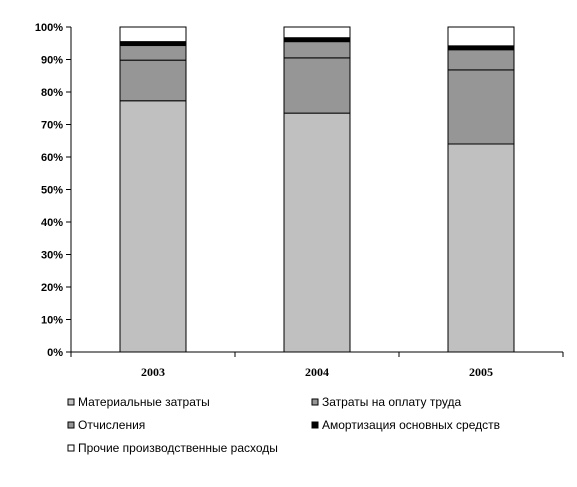 The height and width of the screenshot is (487, 577). Describe the element at coordinates (52, 61) in the screenshot. I see `y-tick-label: 90%` at that location.